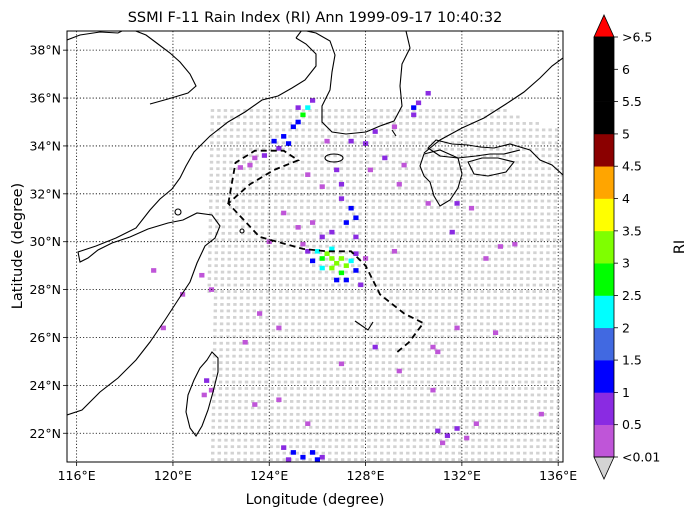 The height and width of the screenshot is (520, 697). I want to click on coastline-shandong, so click(132, 68).